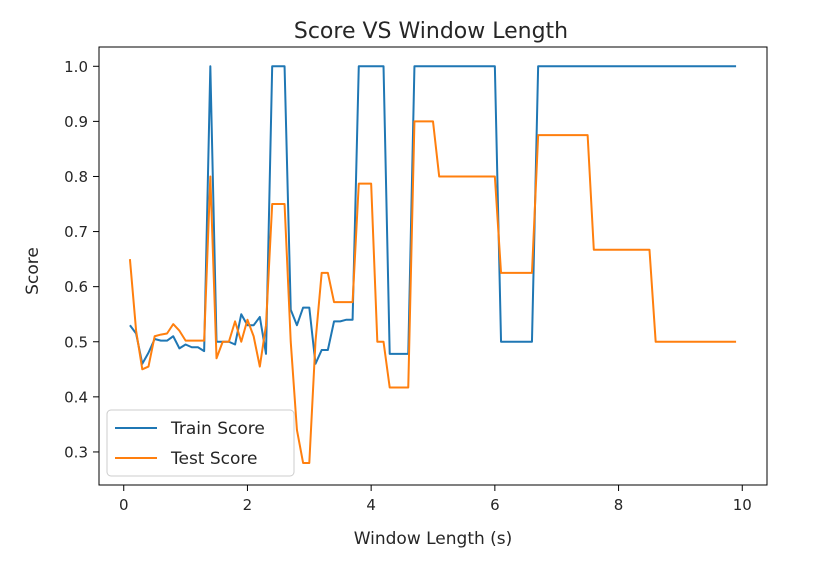 This screenshot has width=824, height=562. Describe the element at coordinates (495, 505) in the screenshot. I see `x-tick-label: 6` at that location.